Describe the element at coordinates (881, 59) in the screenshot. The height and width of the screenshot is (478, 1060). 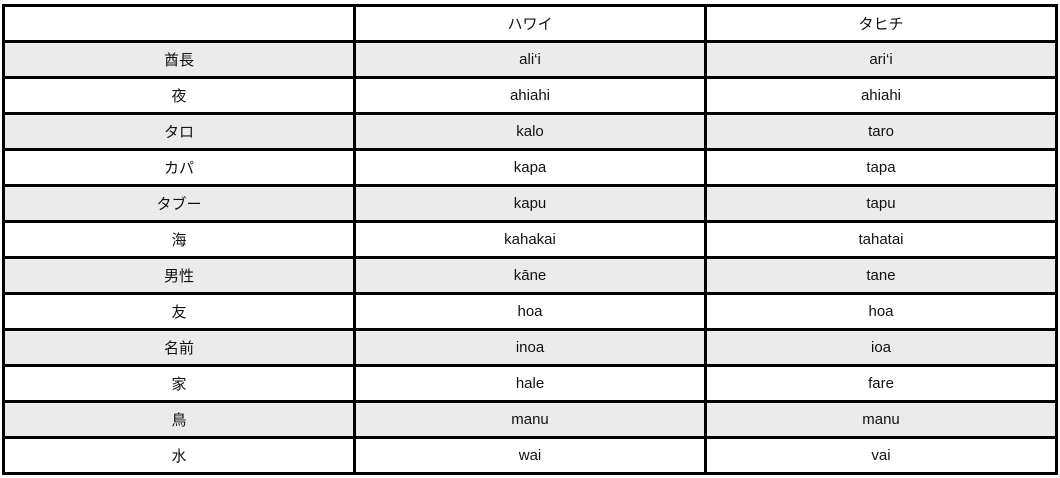
I see `table-cell: ari‘i` at that location.